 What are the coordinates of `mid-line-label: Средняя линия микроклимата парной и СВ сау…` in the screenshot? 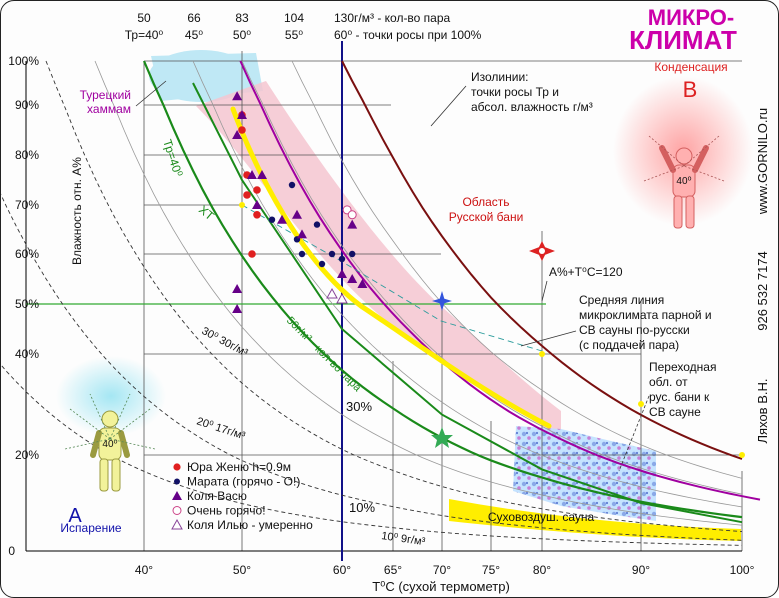 It's located at (645, 322).